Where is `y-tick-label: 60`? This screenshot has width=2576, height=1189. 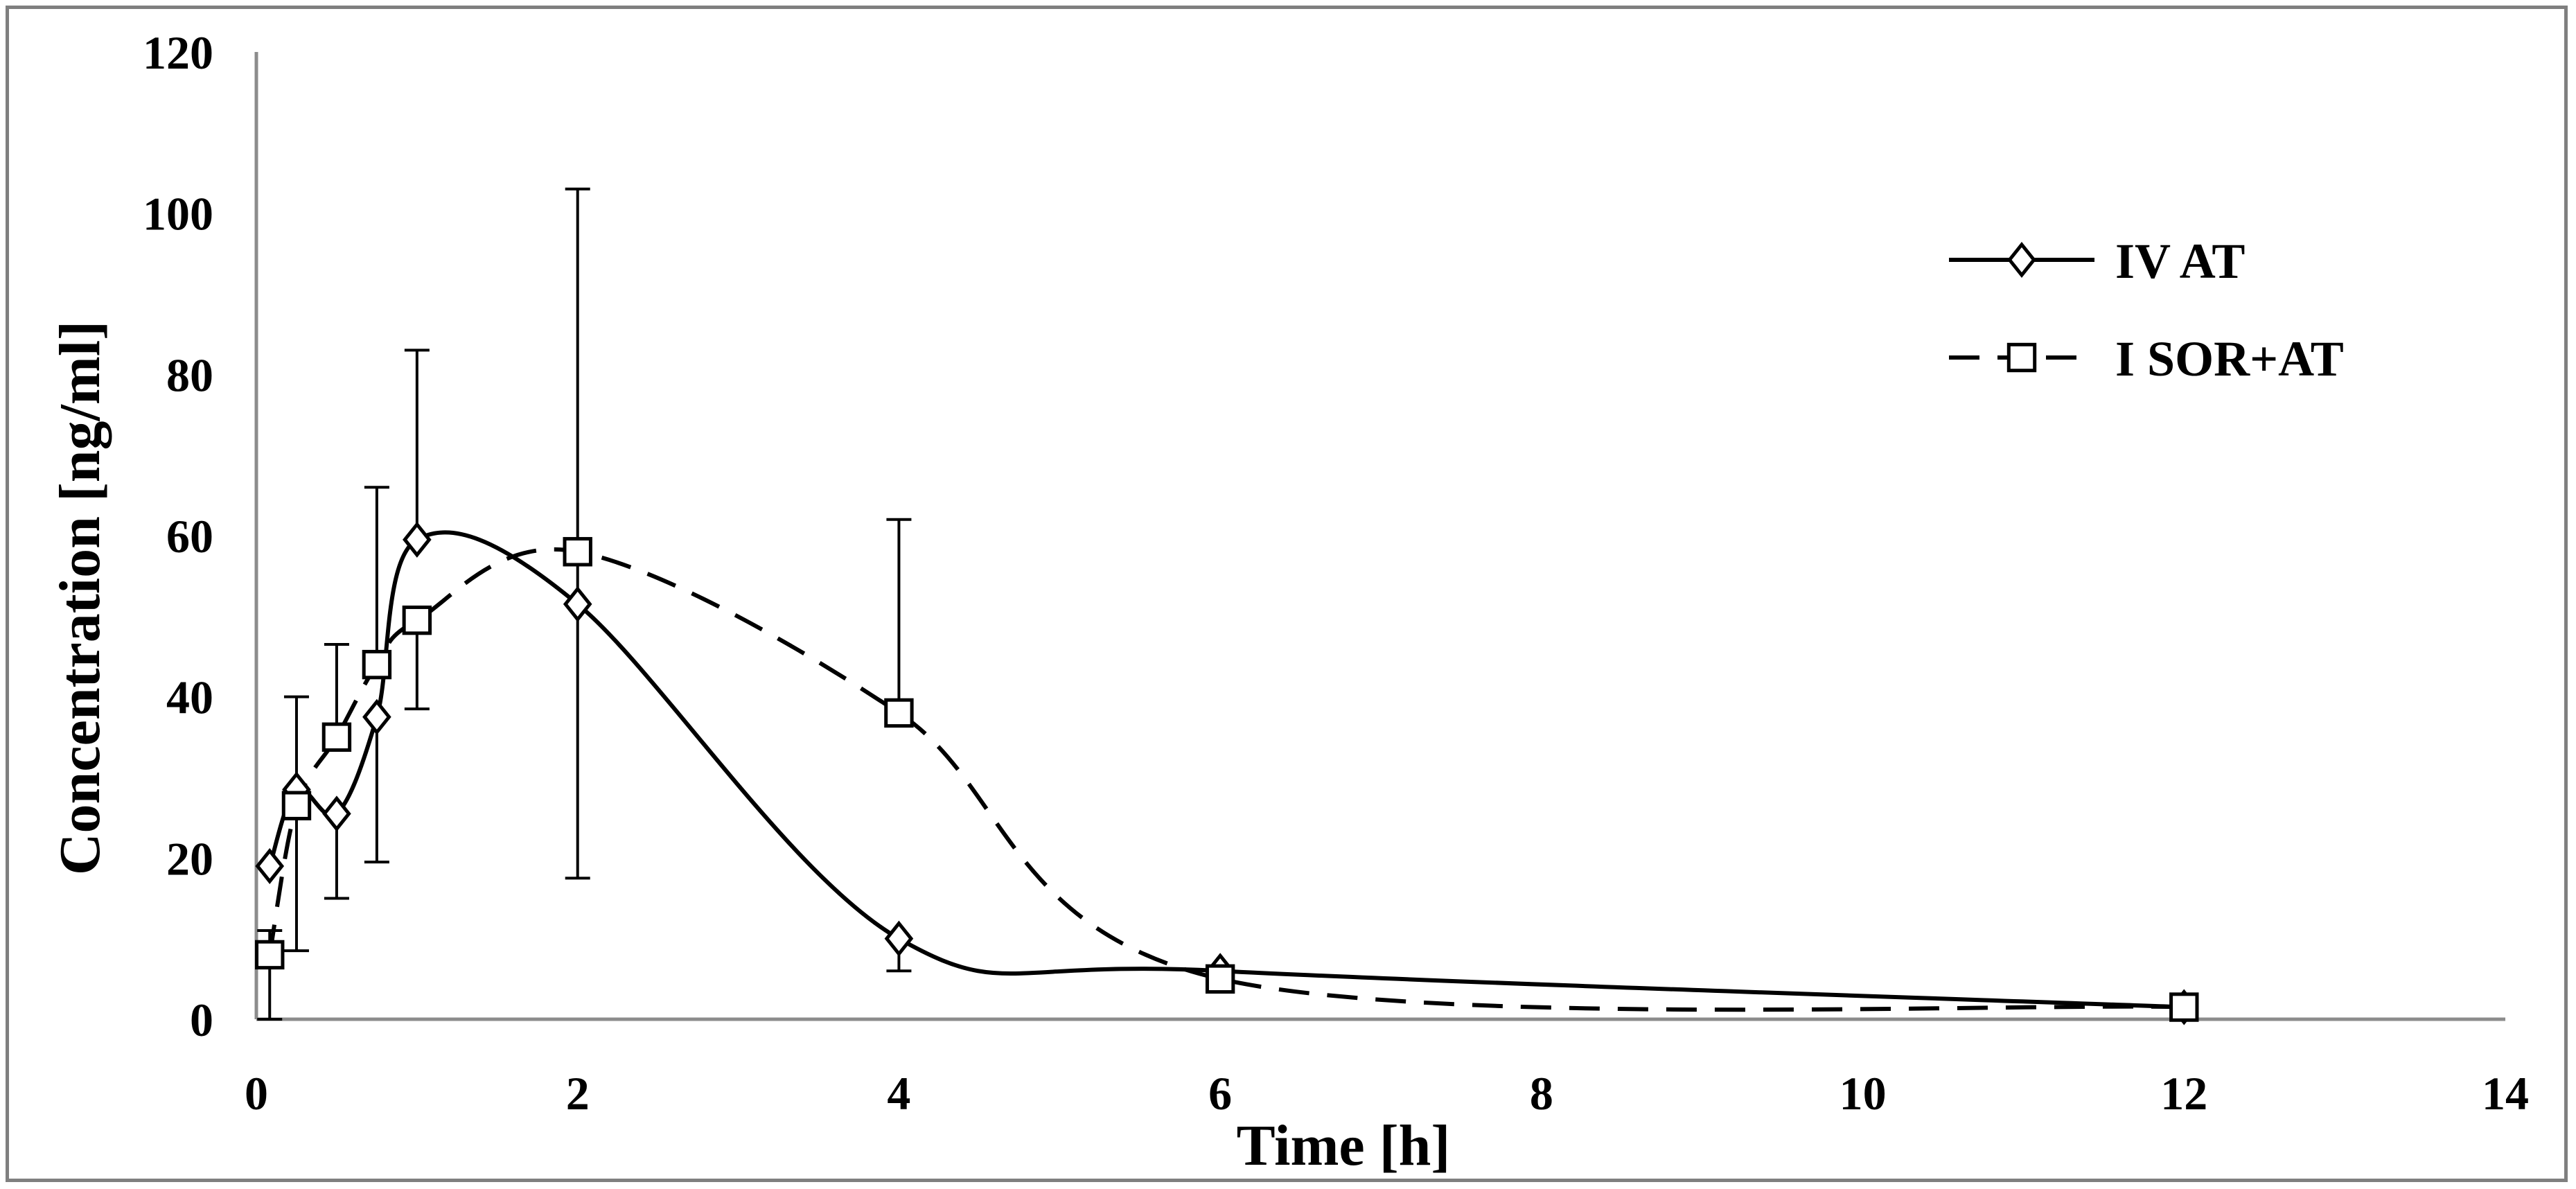
y-tick-label: 60 is located at coordinates (189, 536).